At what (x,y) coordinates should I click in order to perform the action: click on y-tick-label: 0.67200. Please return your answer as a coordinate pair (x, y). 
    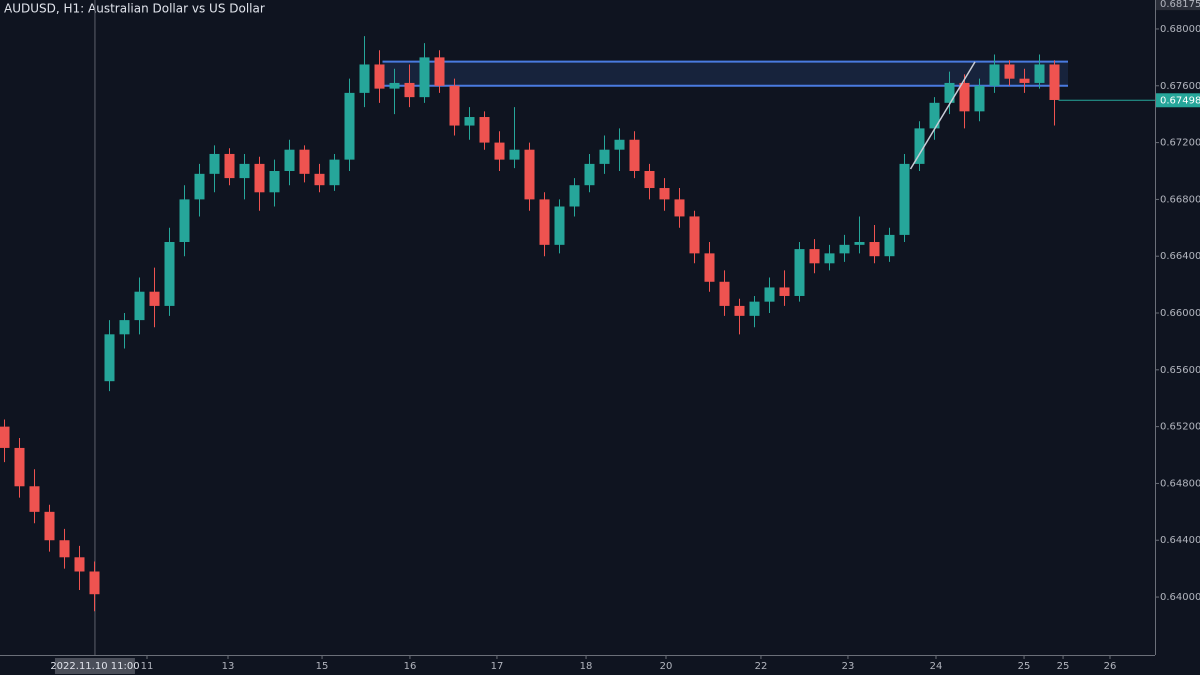
    Looking at the image, I should click on (1180, 143).